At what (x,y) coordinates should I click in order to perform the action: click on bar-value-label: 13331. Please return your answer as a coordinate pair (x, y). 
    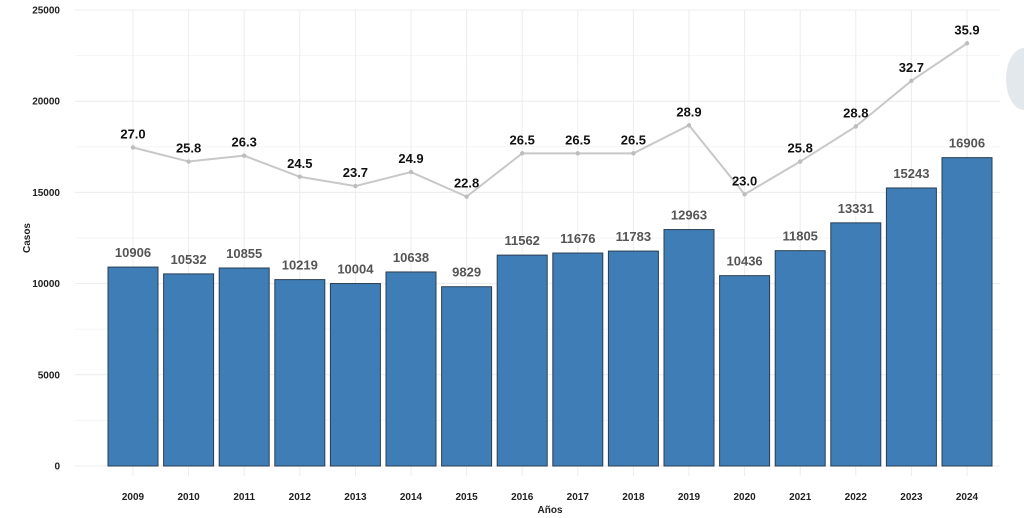
    Looking at the image, I should click on (856, 208).